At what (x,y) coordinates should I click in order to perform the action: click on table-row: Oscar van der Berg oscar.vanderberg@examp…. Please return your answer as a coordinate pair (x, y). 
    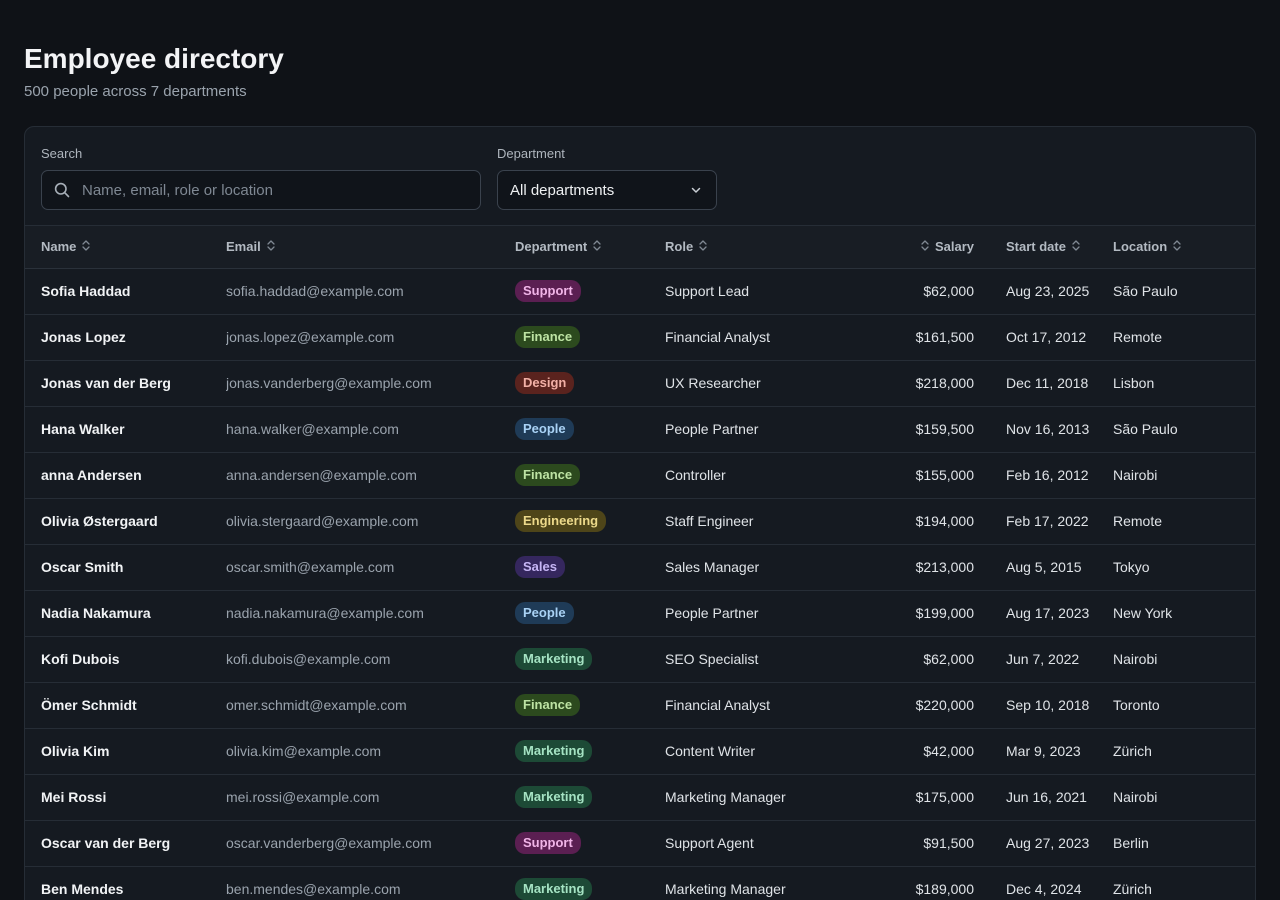
    Looking at the image, I should click on (640, 843).